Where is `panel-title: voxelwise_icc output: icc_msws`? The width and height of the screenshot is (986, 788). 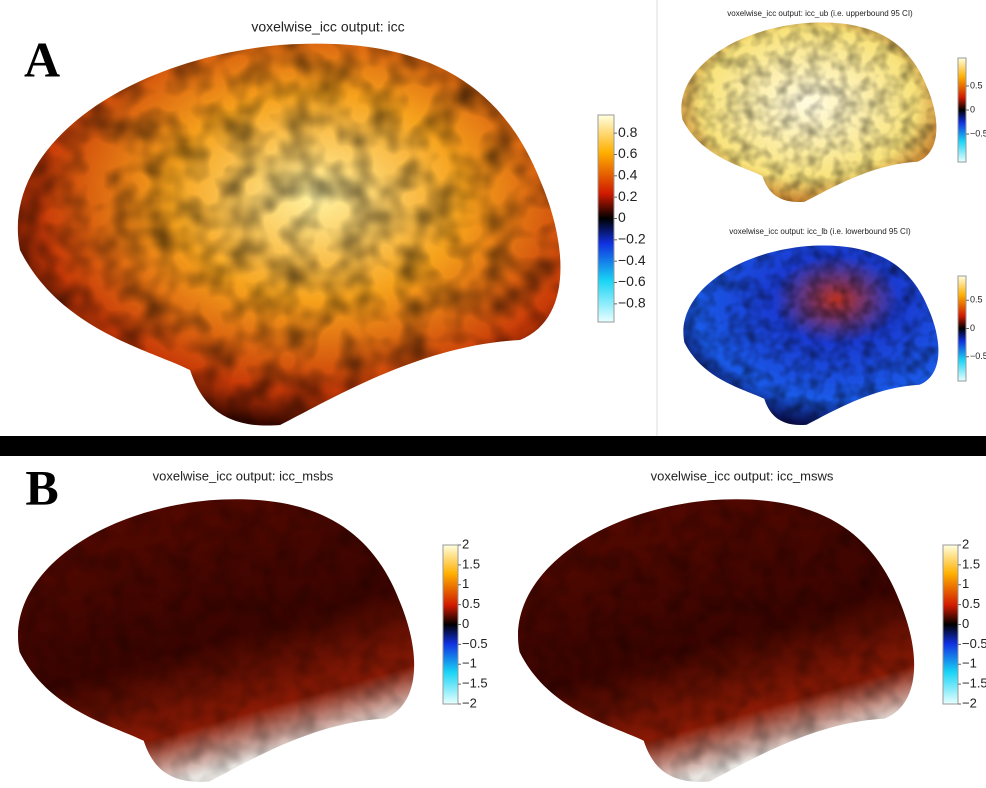 panel-title: voxelwise_icc output: icc_msws is located at coordinates (742, 475).